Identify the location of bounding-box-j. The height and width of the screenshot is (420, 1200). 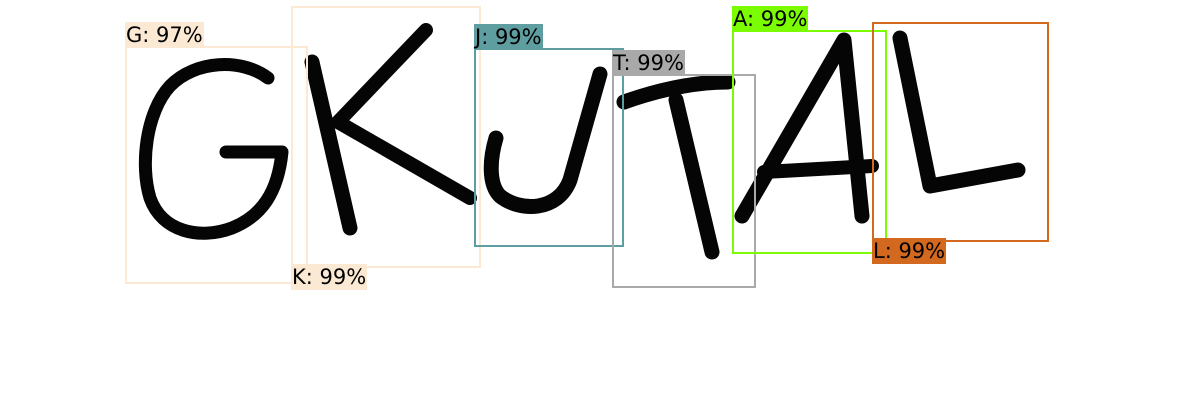
(549, 147).